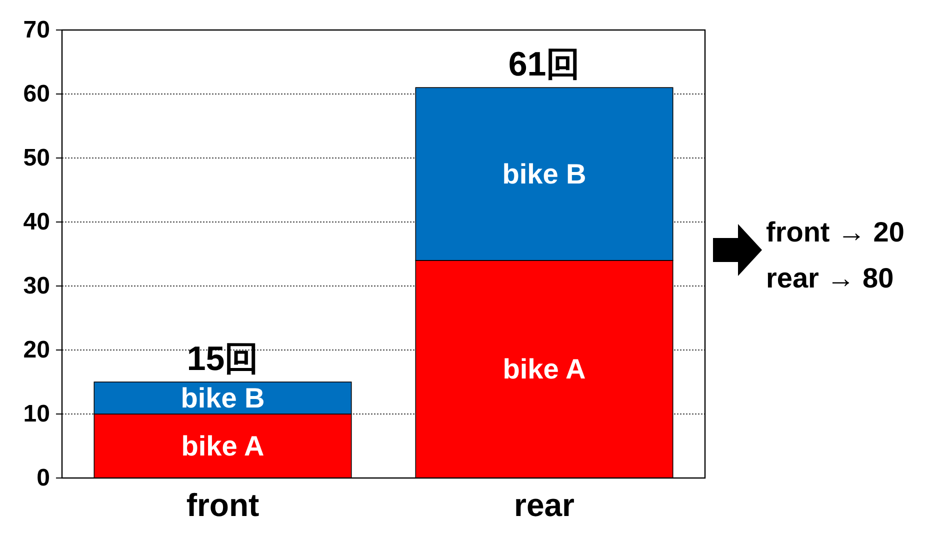 This screenshot has width=936, height=533. What do you see at coordinates (36, 158) in the screenshot?
I see `y-tick-label: 50` at bounding box center [36, 158].